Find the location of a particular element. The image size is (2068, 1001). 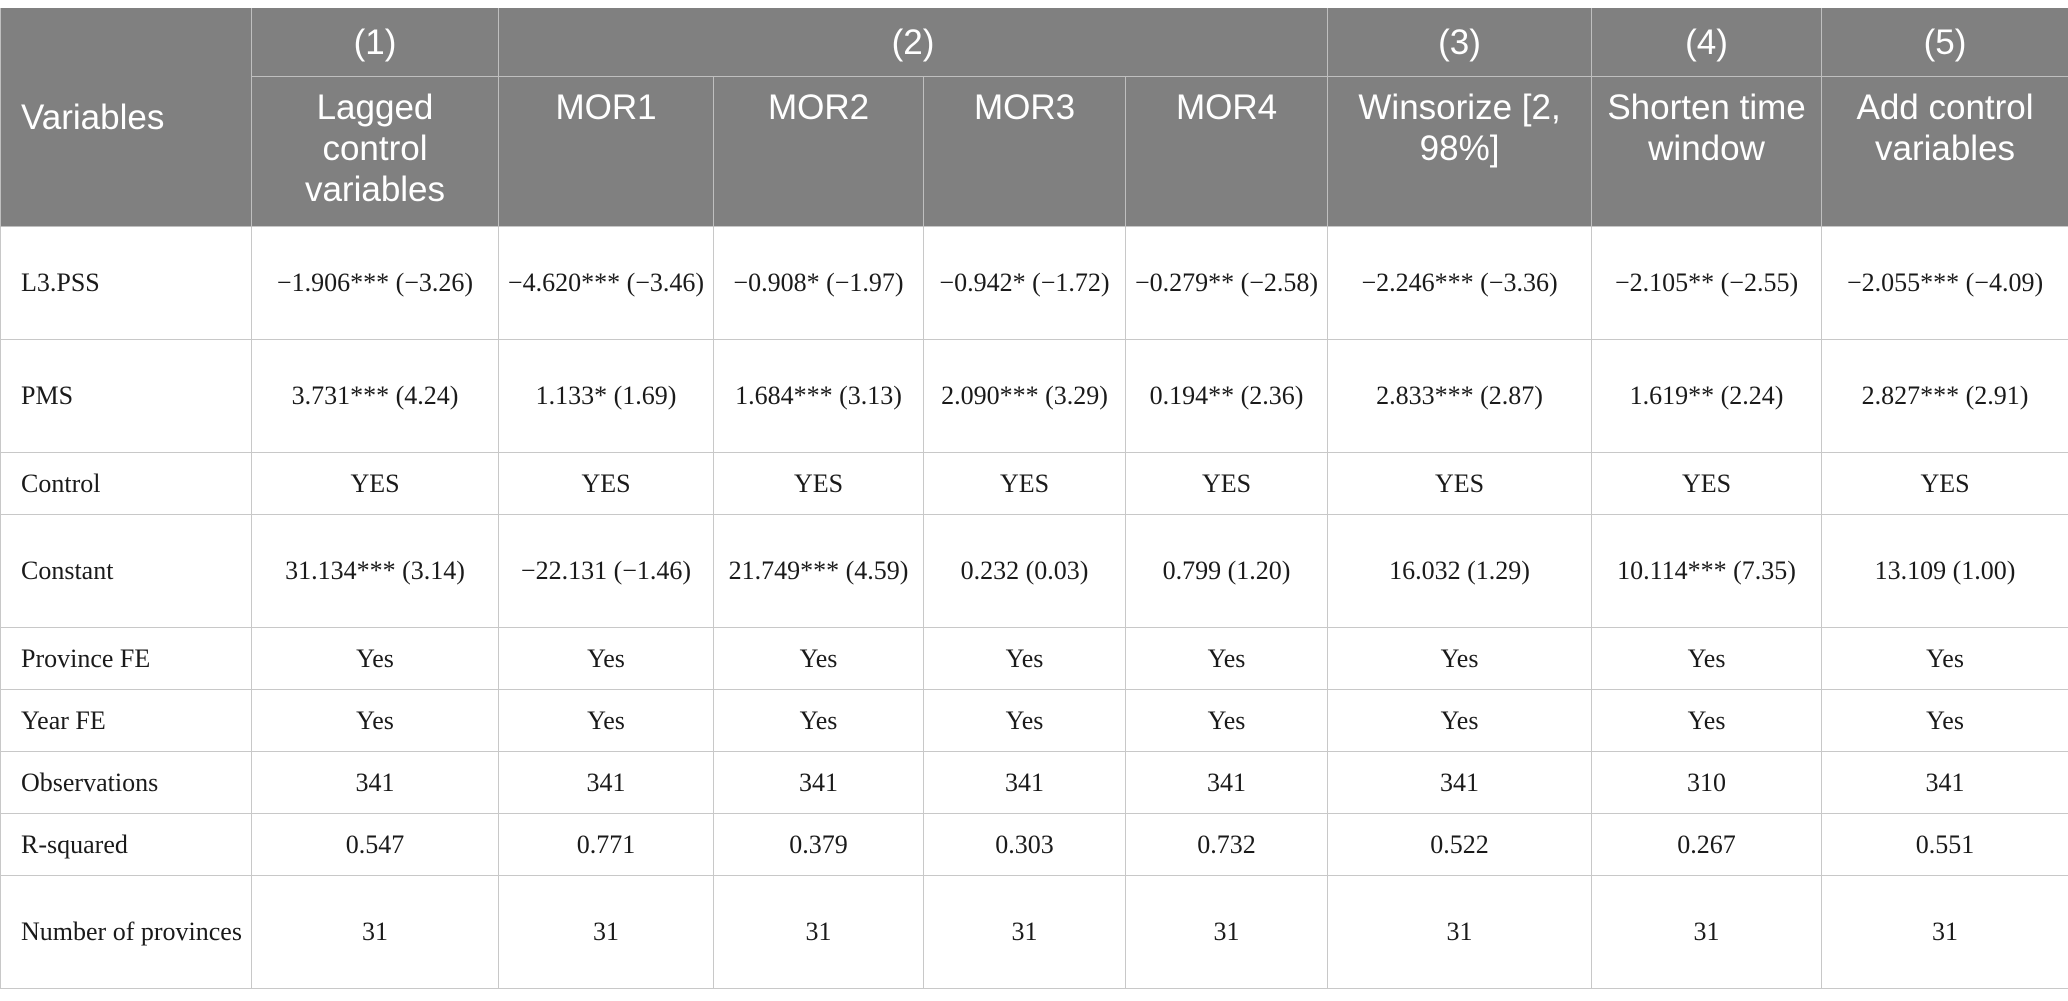

table-cell: 1.133* (1.69) is located at coordinates (606, 396).